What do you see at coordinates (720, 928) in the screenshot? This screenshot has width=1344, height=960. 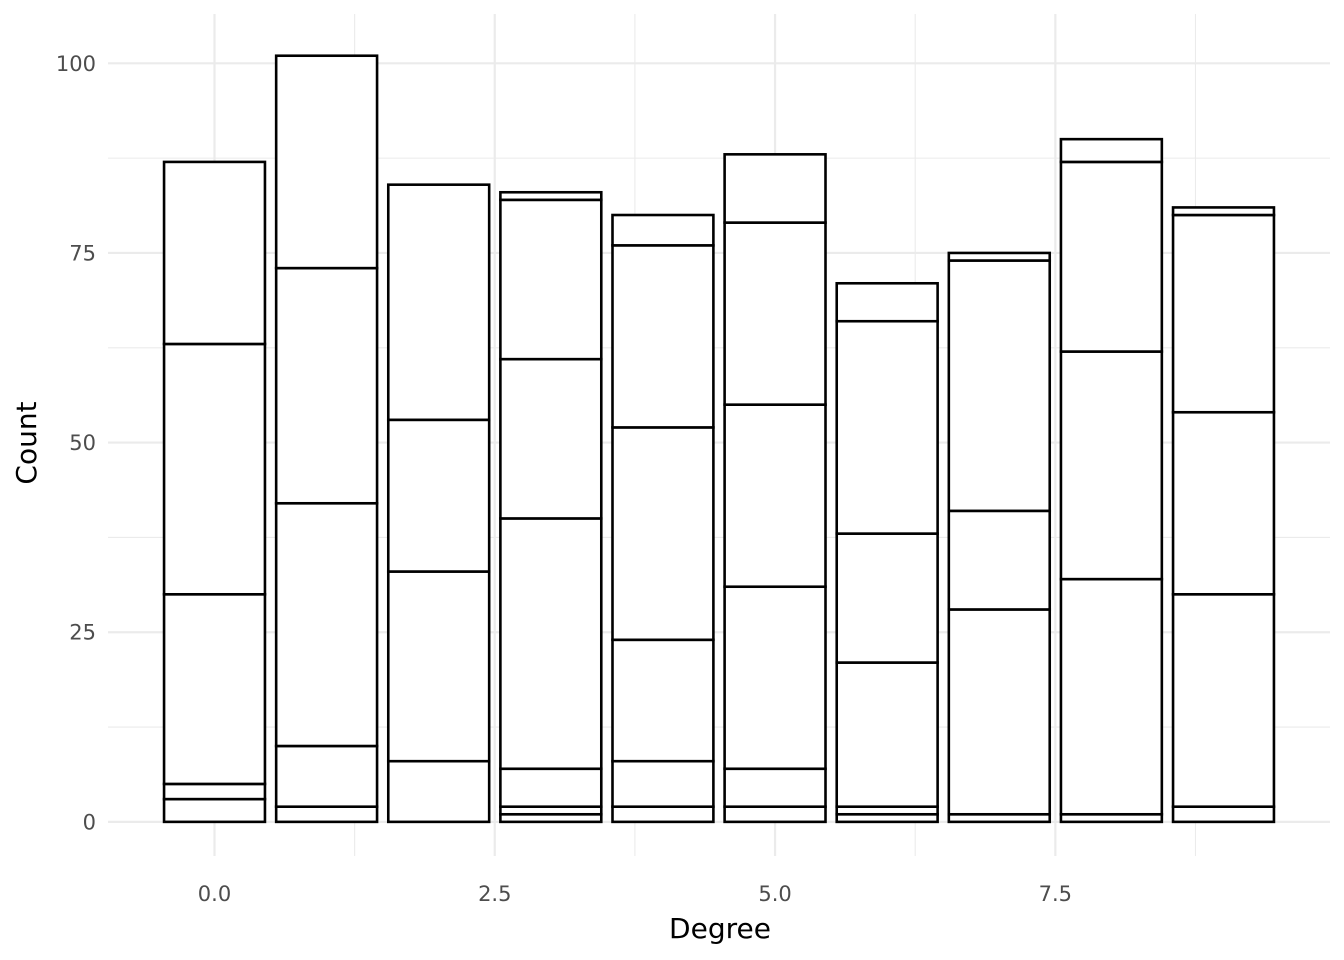 I see `x-axis-title: Degree` at bounding box center [720, 928].